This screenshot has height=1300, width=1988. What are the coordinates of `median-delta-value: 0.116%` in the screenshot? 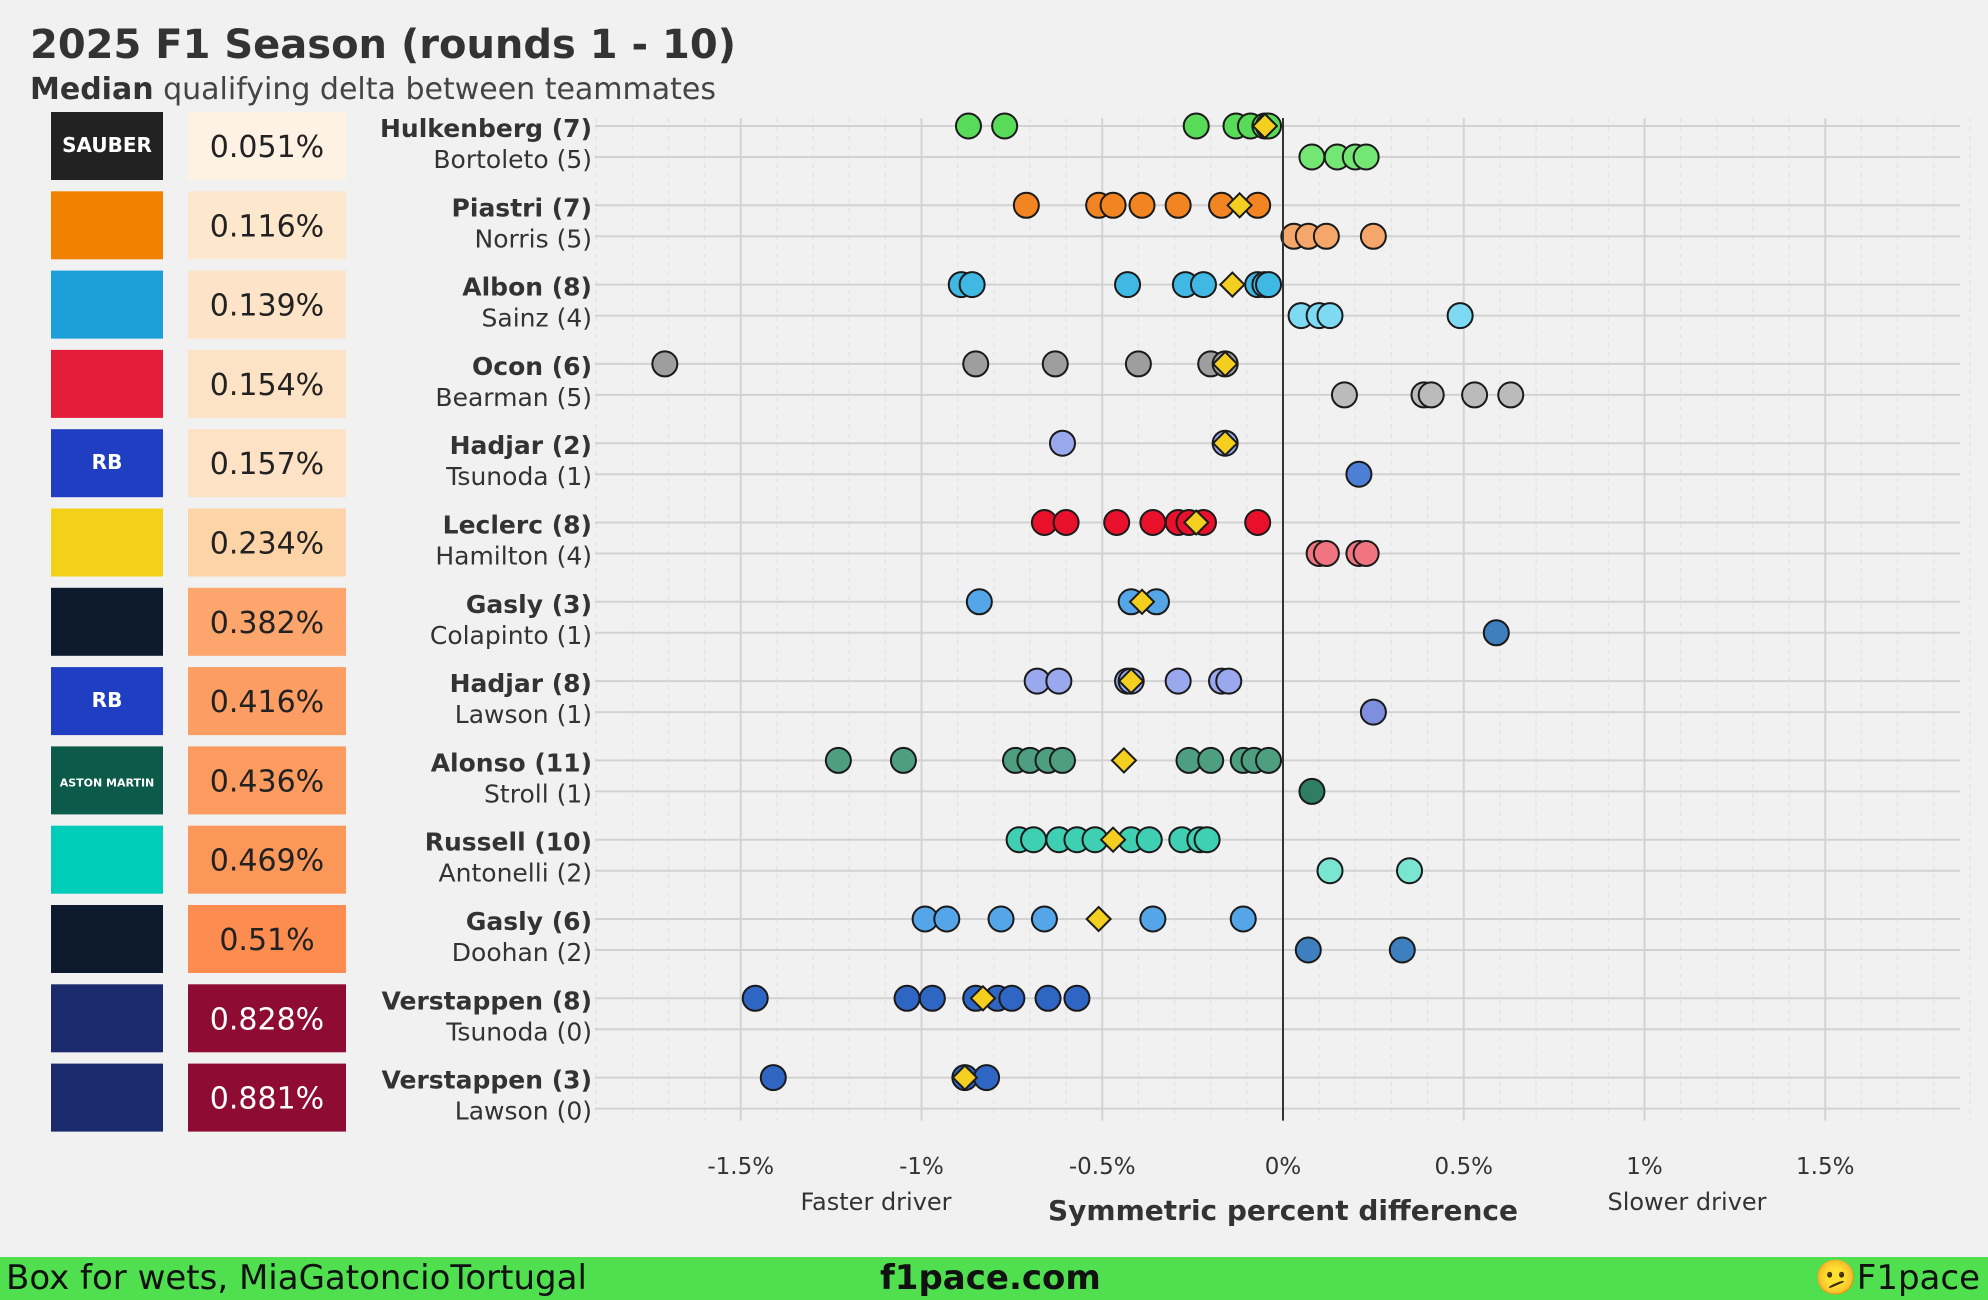 It's located at (267, 226).